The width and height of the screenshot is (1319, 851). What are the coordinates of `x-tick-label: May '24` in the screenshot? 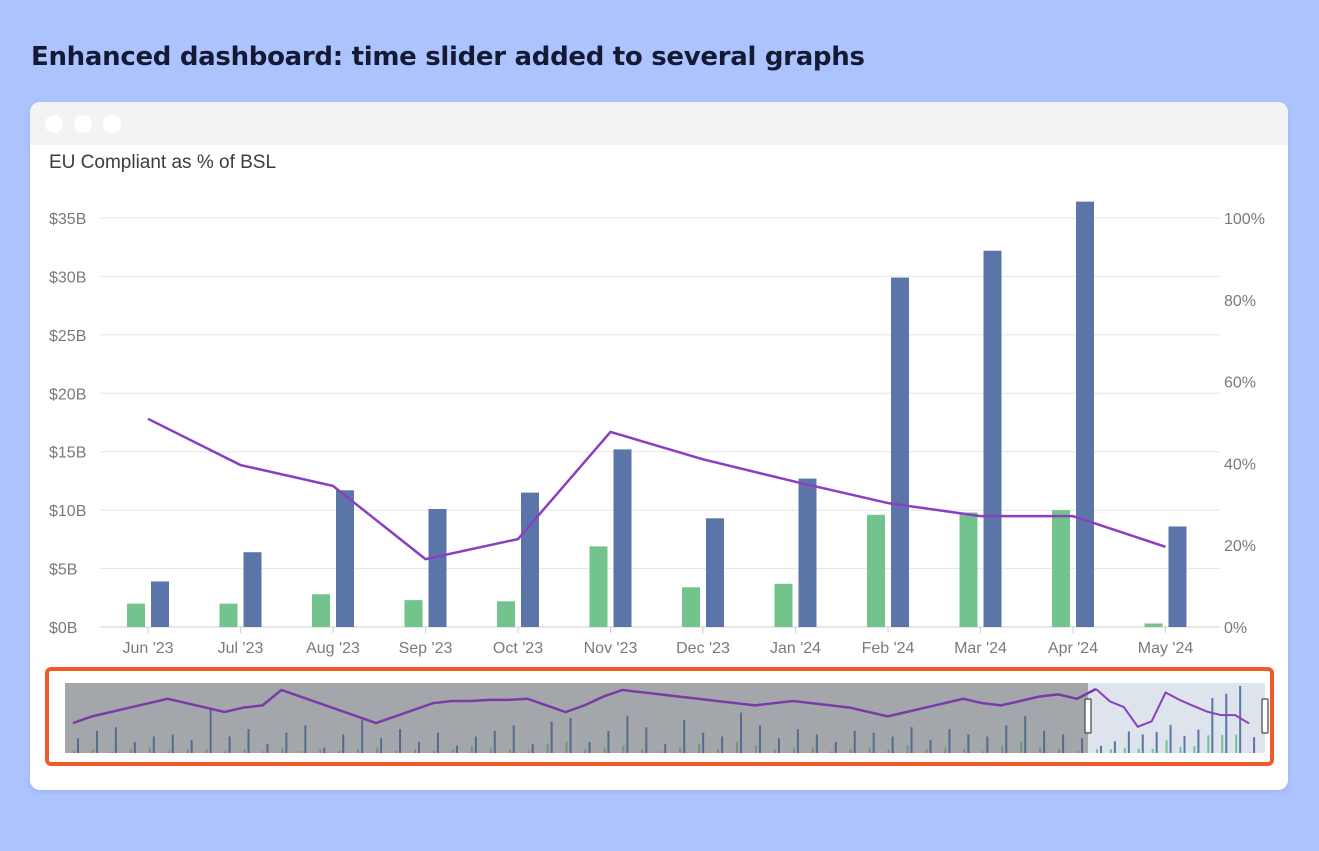 It's located at (1166, 648).